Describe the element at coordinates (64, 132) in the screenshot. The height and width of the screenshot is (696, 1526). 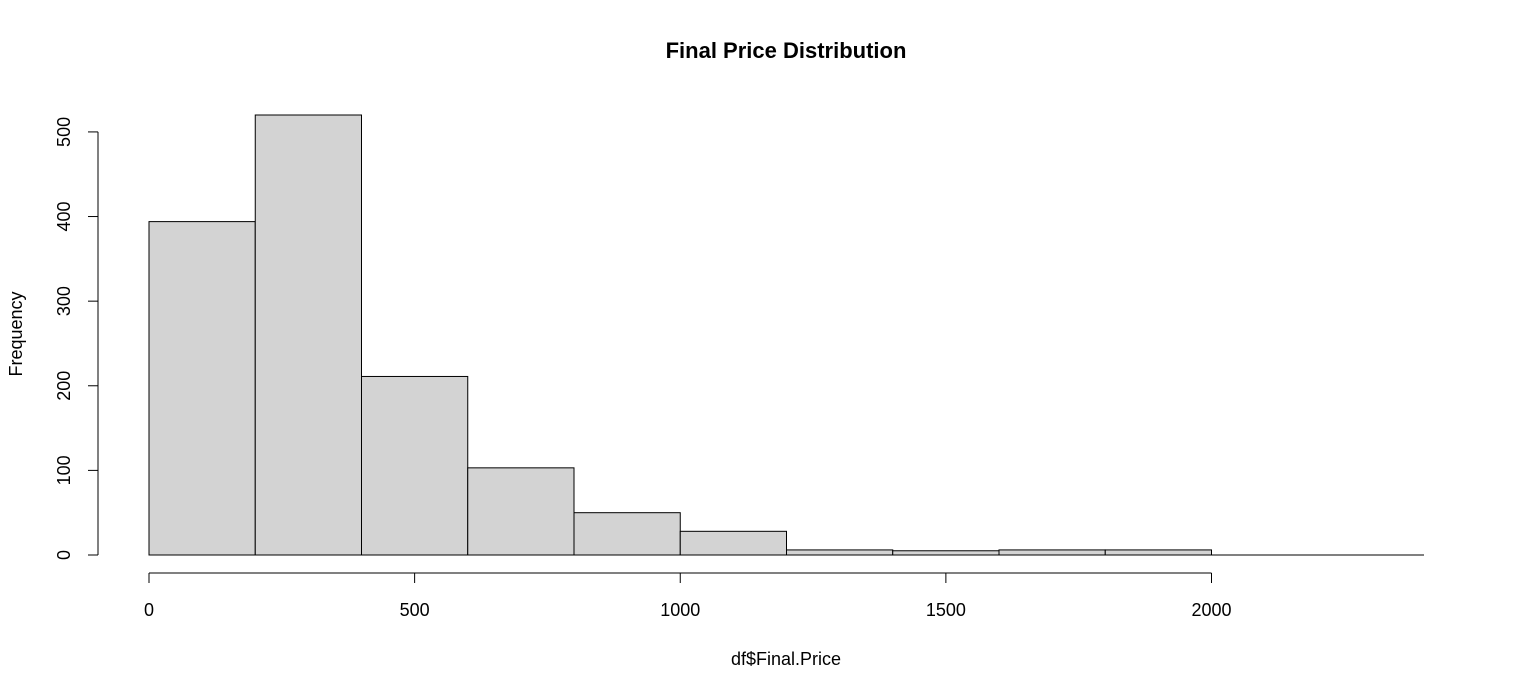
I see `y-tick-label: 500` at that location.